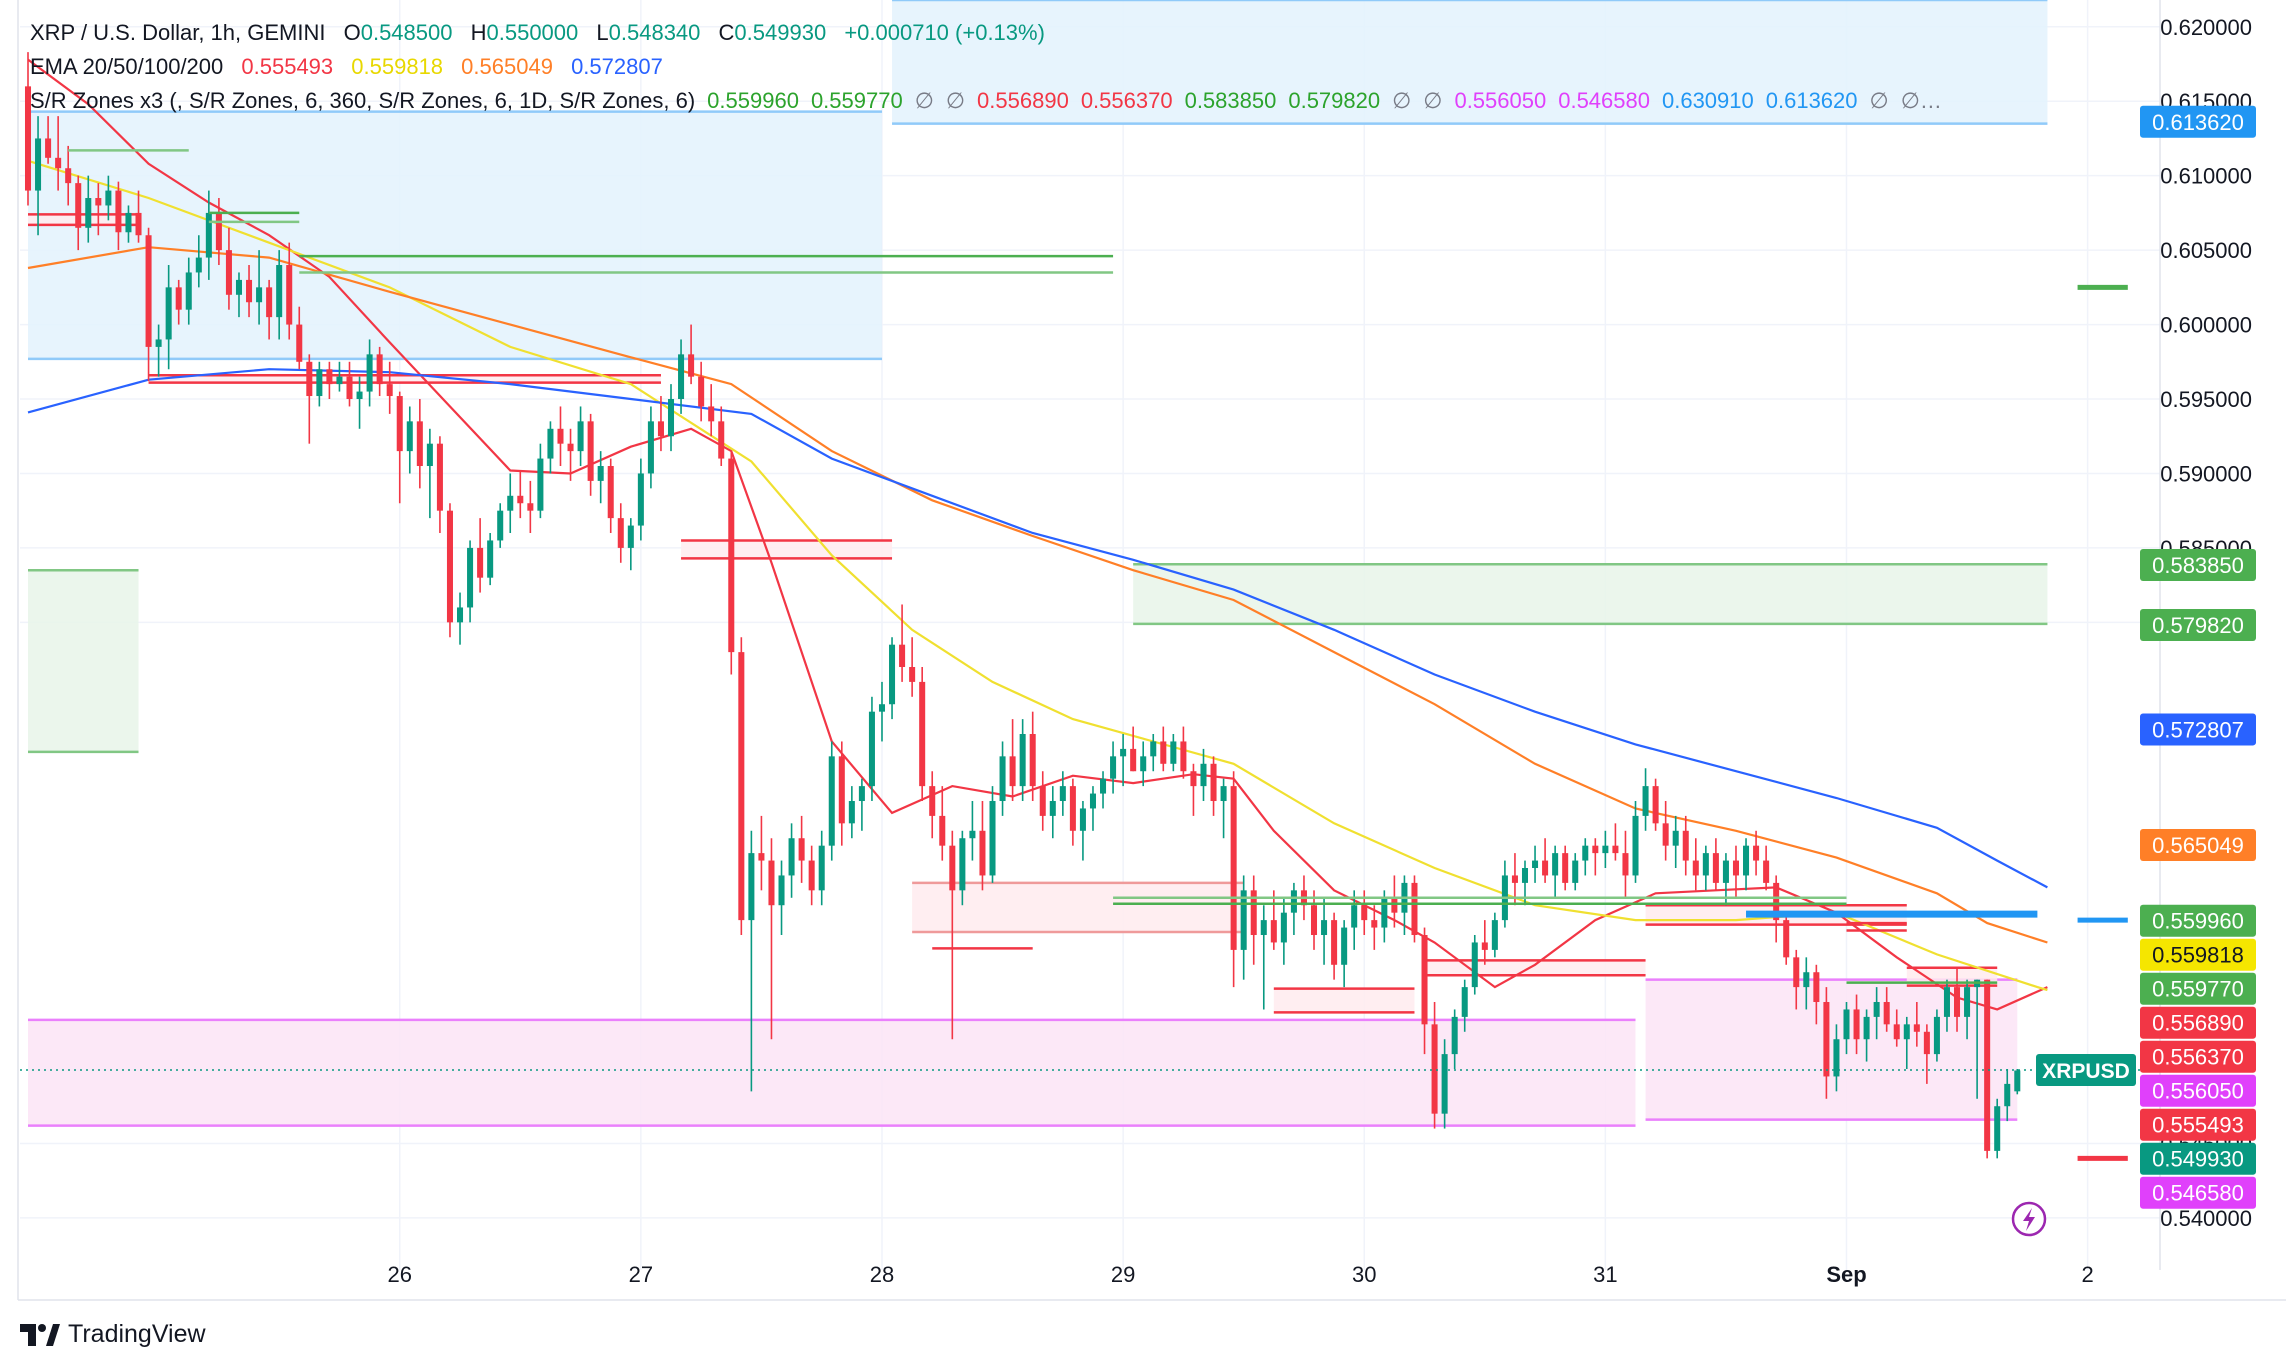 Image resolution: width=2286 pixels, height=1367 pixels. Describe the element at coordinates (1364, 1274) in the screenshot. I see `x-tick-label: 30` at that location.